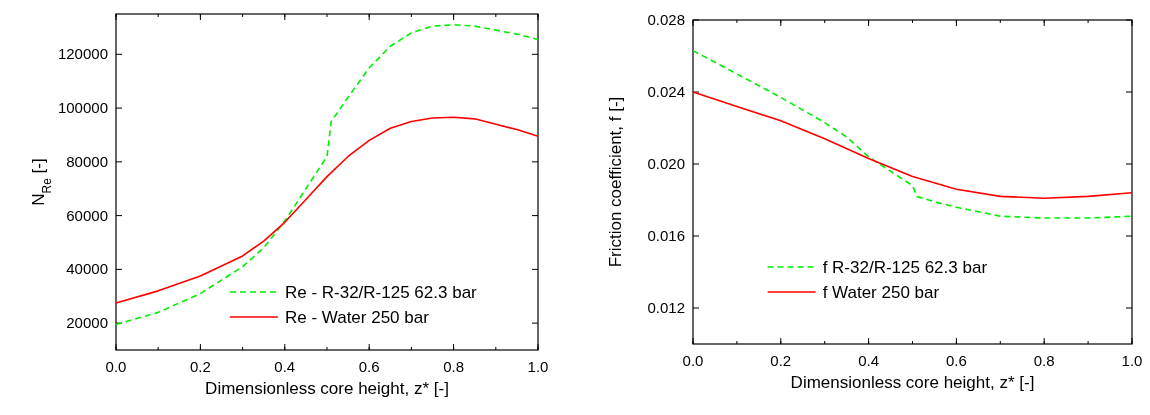  Describe the element at coordinates (666, 235) in the screenshot. I see `y-tick-label: 0.016` at that location.